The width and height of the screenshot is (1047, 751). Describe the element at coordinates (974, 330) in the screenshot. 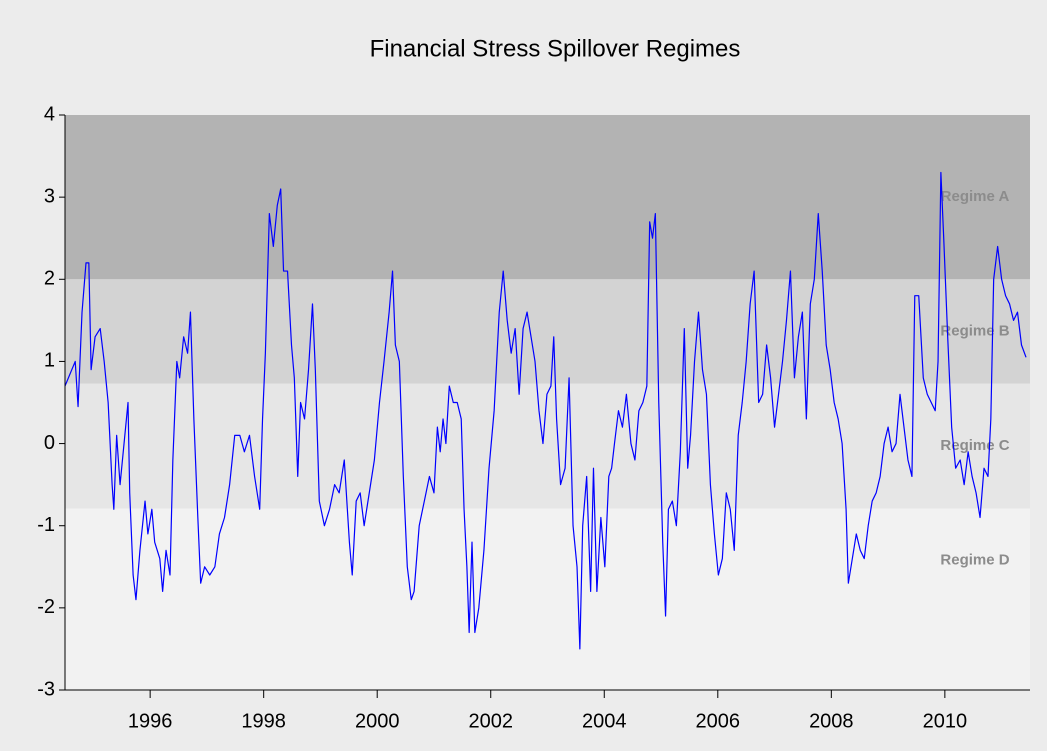

I see `regime-label: Regime B` at that location.